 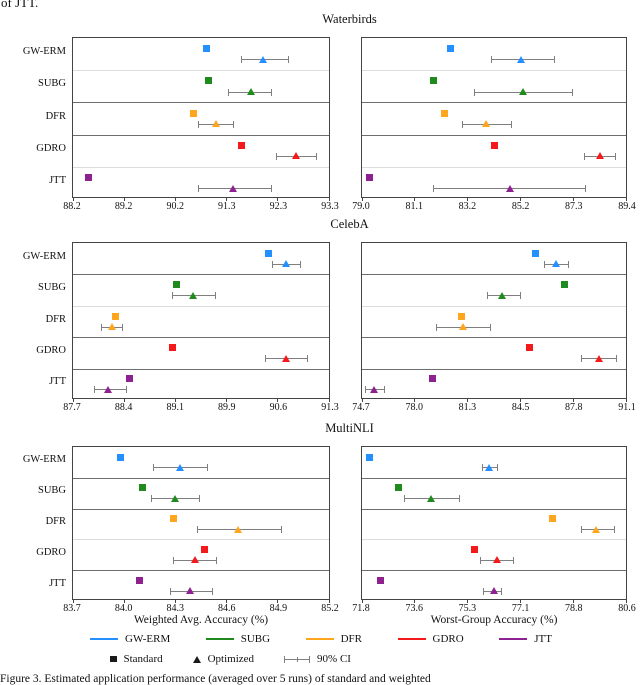 What do you see at coordinates (361, 407) in the screenshot?
I see `tick-label: 74.7` at bounding box center [361, 407].